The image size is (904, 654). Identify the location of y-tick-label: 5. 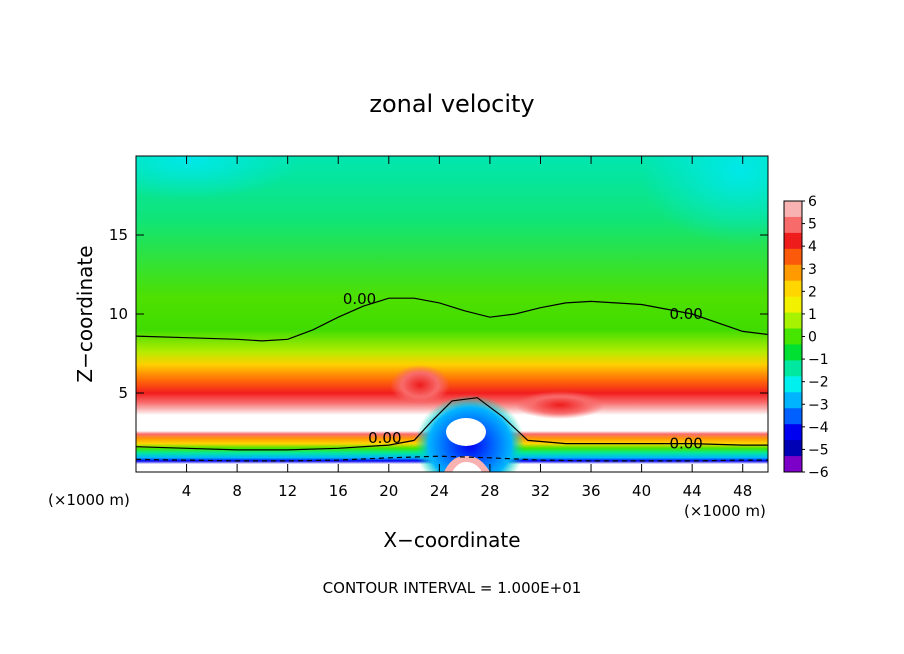
(123, 393).